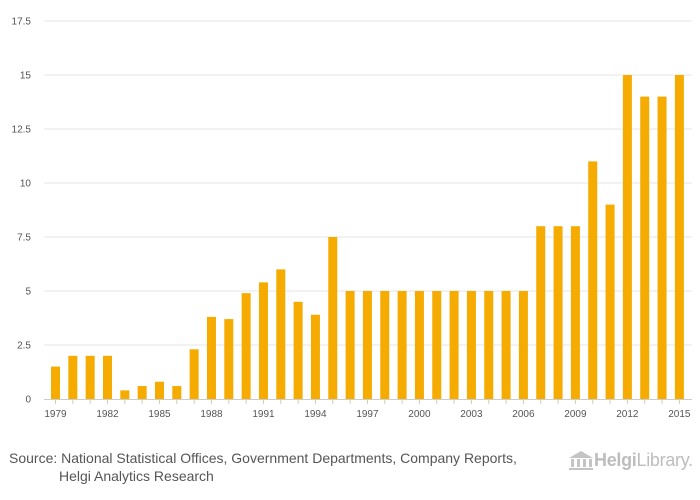  I want to click on helgi-library-logo: HelgiLibrary., so click(630, 460).